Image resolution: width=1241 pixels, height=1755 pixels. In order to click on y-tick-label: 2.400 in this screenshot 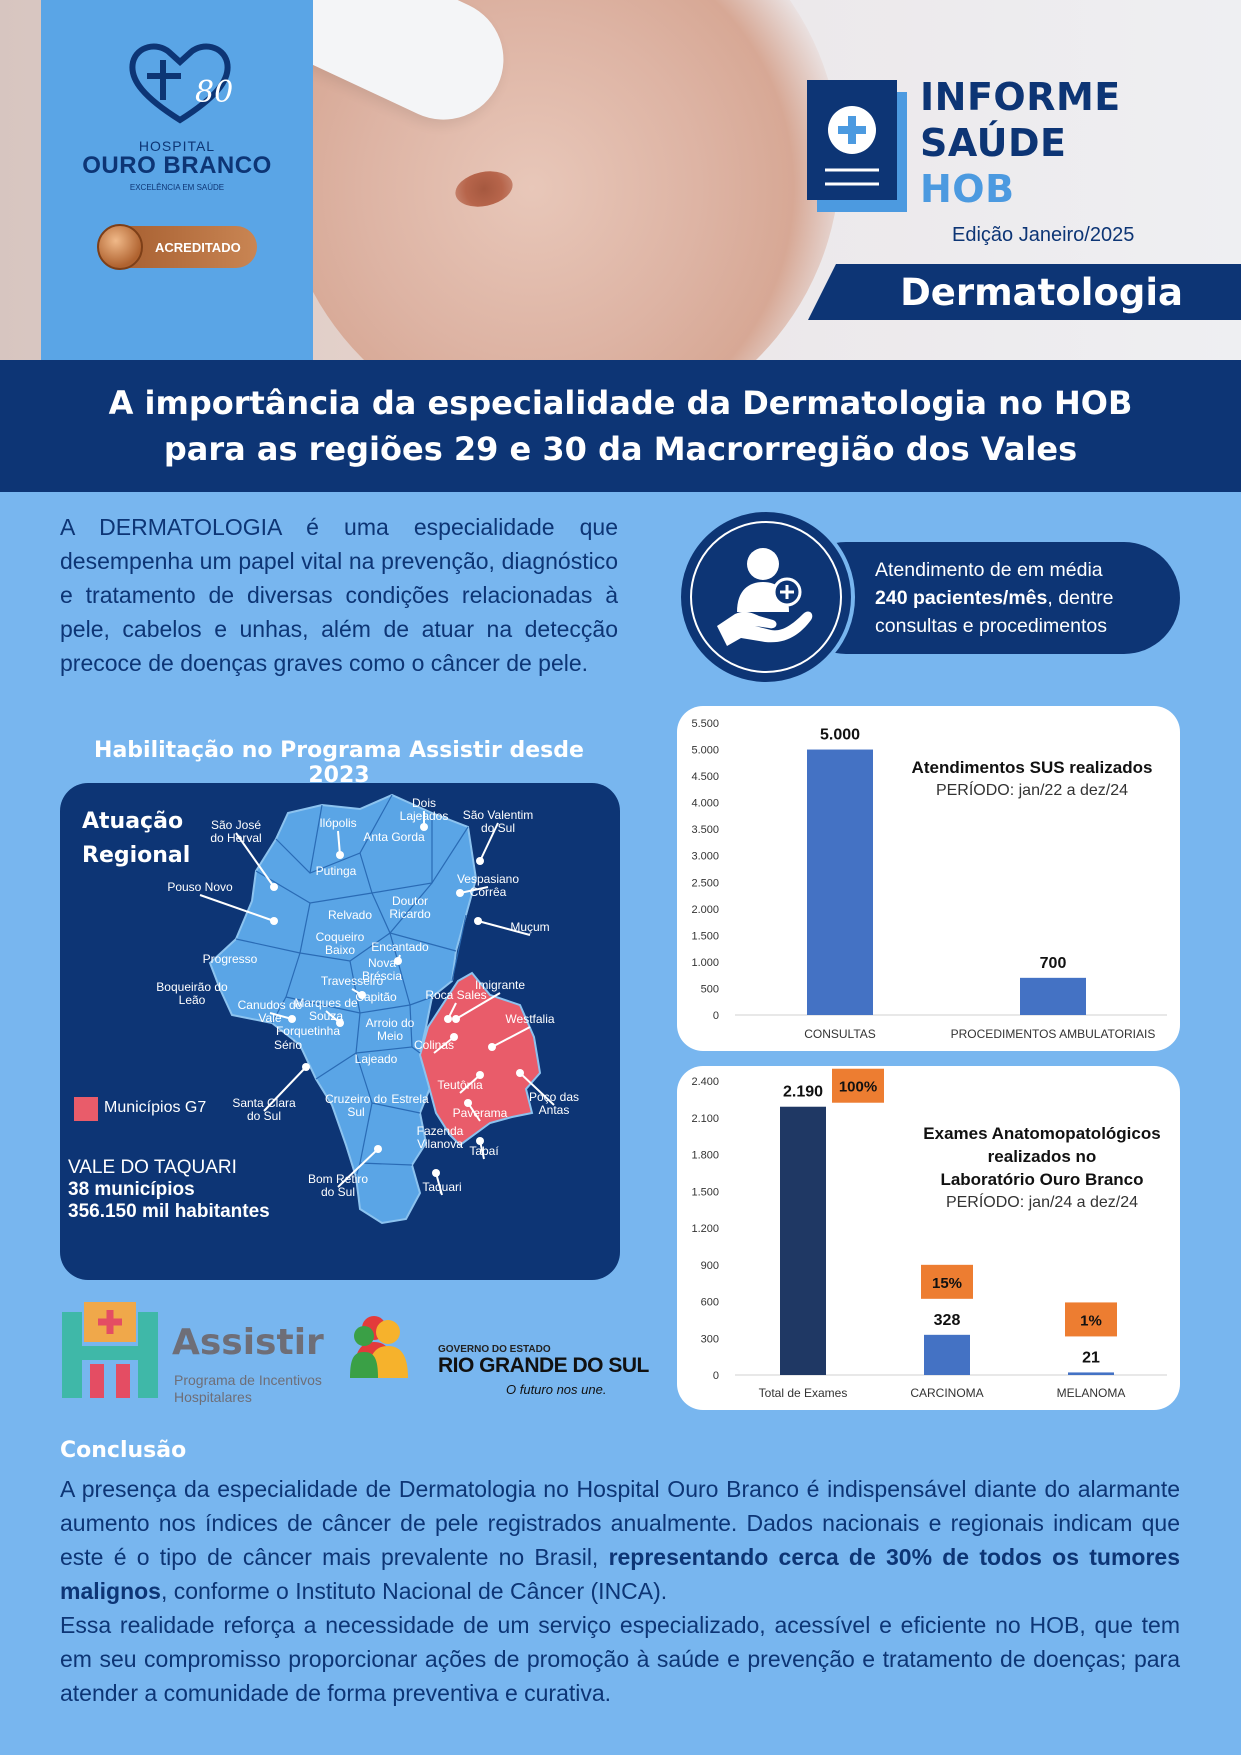, I will do `click(705, 1082)`.